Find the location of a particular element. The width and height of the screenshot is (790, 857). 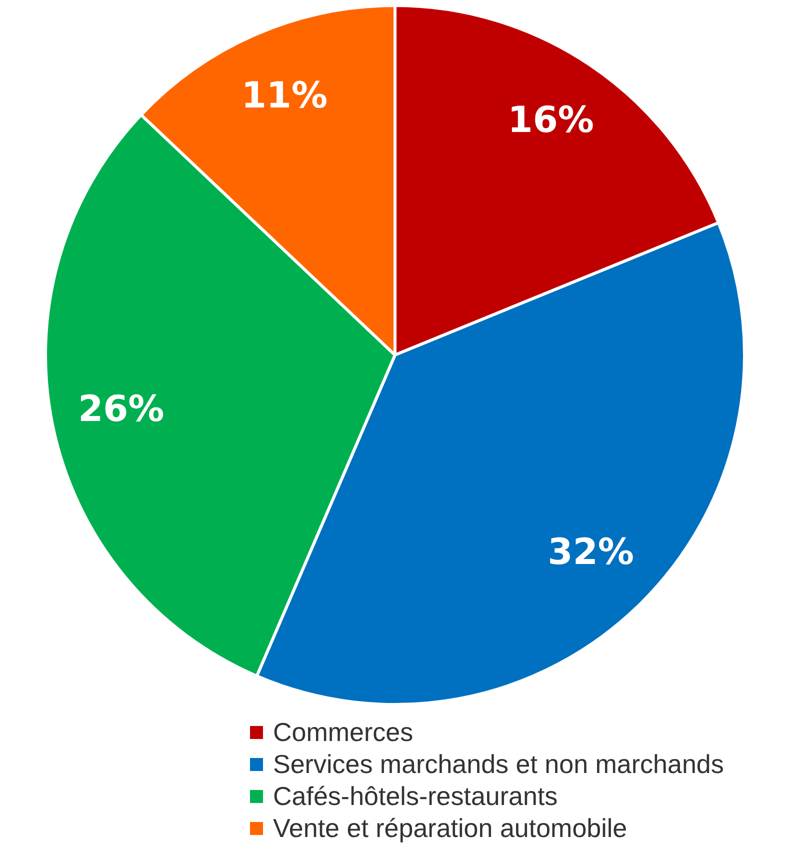

data-label: 32% is located at coordinates (591, 552).